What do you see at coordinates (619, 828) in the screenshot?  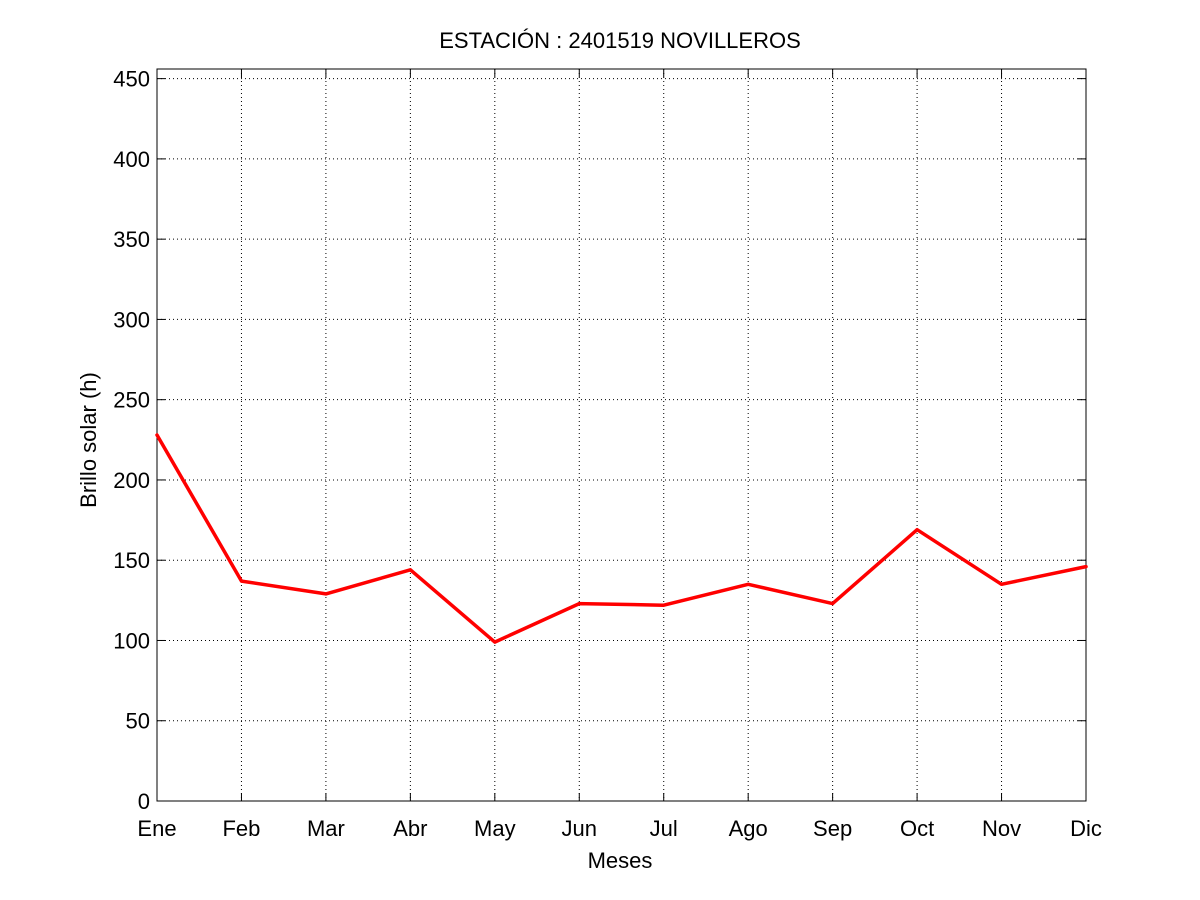 I see `x-tick-labels: Ene Feb Mar Abr May Jun Jul Ago Sep Oct Nov Dic` at bounding box center [619, 828].